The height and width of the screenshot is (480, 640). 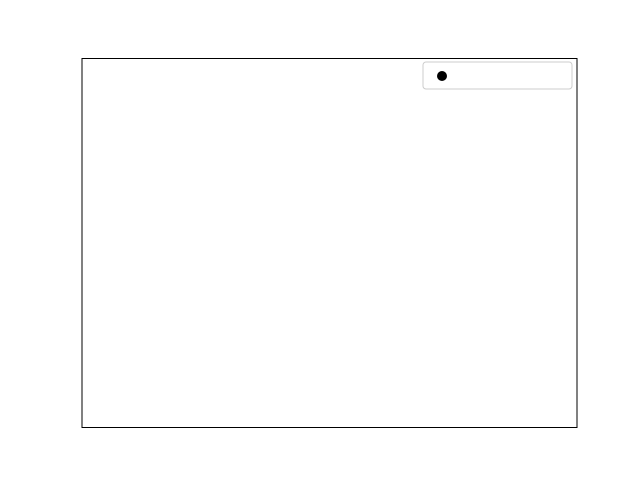 I want to click on legend, so click(x=497, y=75).